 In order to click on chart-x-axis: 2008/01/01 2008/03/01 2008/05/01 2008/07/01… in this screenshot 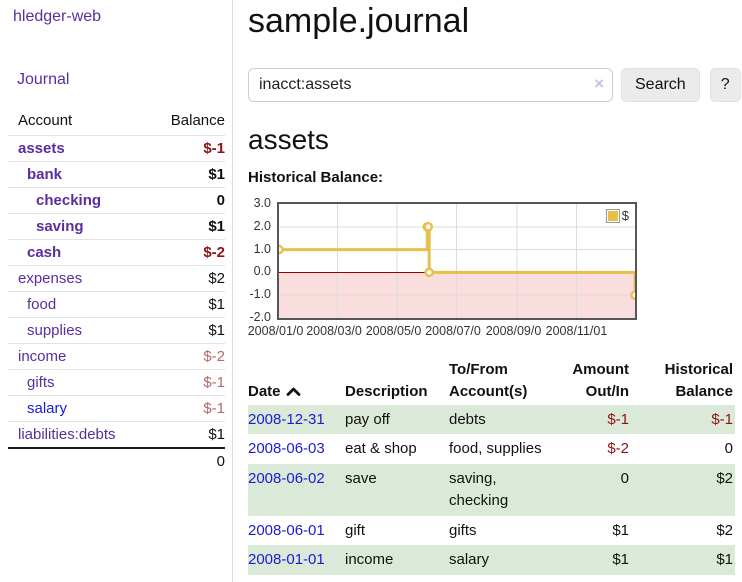, I will do `click(440, 332)`.